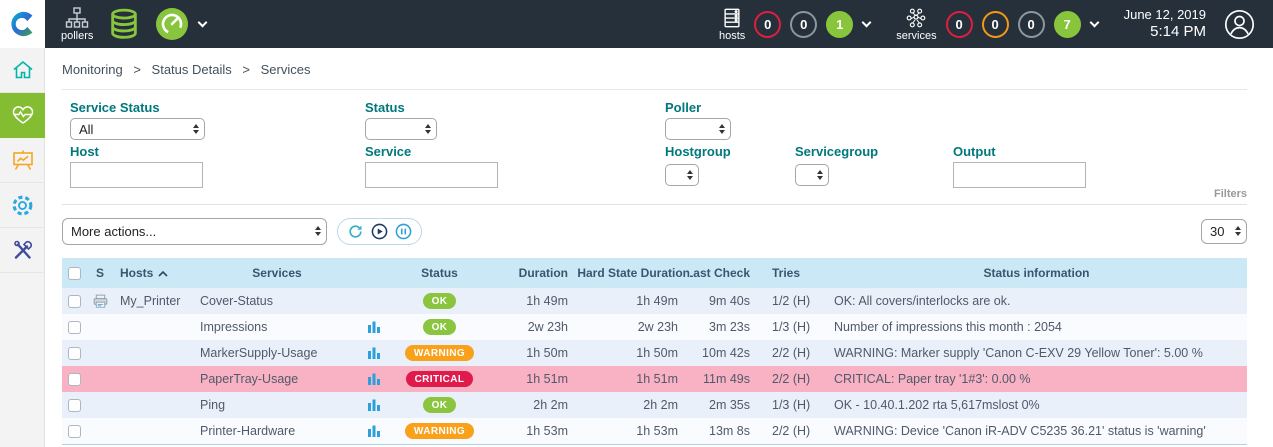  What do you see at coordinates (995, 24) in the screenshot?
I see `services-warning-counter: 0` at bounding box center [995, 24].